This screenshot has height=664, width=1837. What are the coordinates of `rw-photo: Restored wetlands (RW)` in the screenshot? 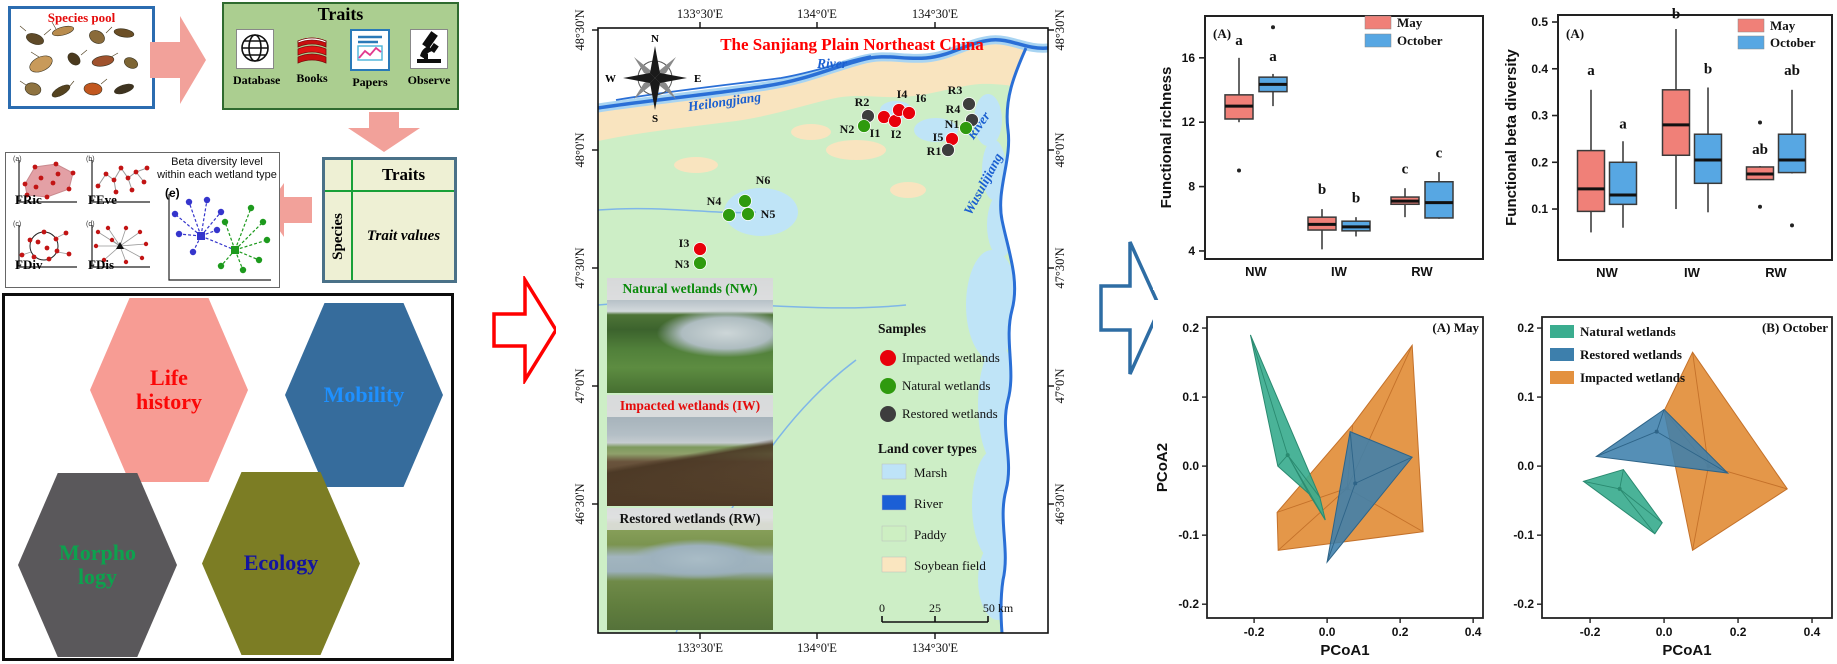 It's located at (690, 569).